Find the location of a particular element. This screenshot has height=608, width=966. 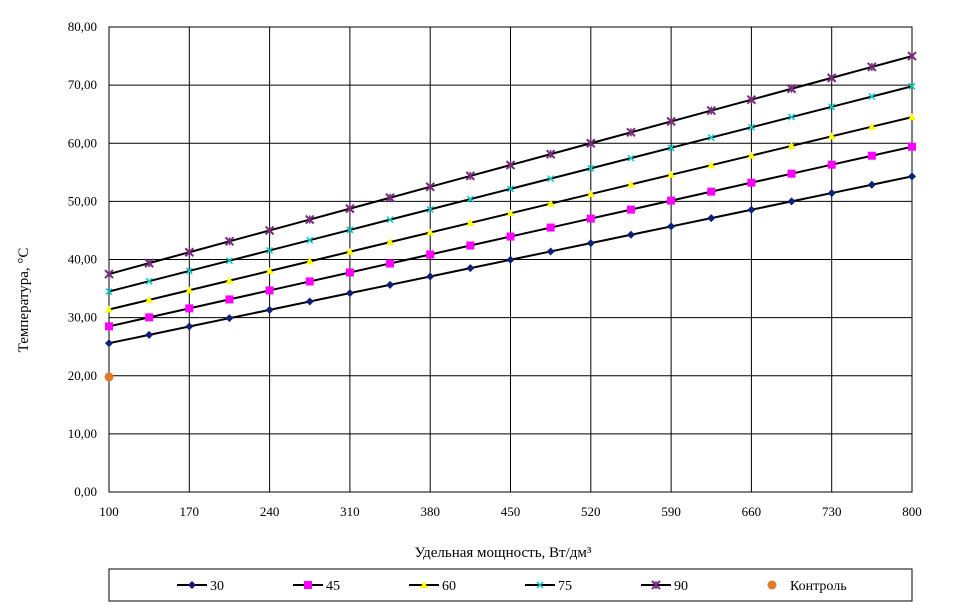

y-tick-label: 80,00 is located at coordinates (82, 26).